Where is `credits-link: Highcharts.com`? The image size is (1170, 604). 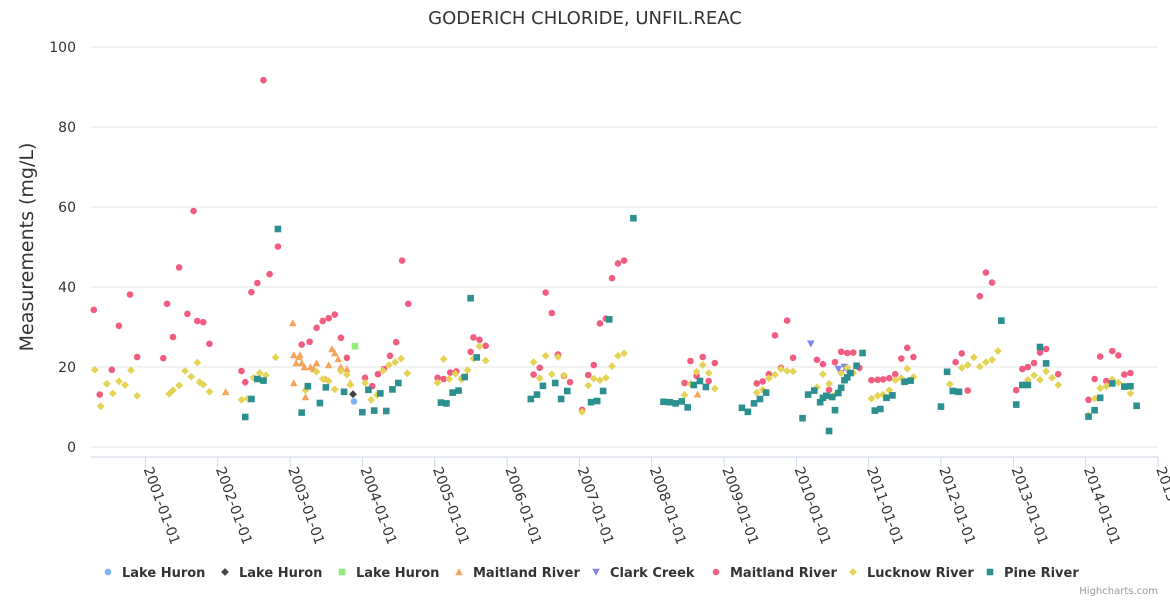
credits-link: Highcharts.com is located at coordinates (1118, 591).